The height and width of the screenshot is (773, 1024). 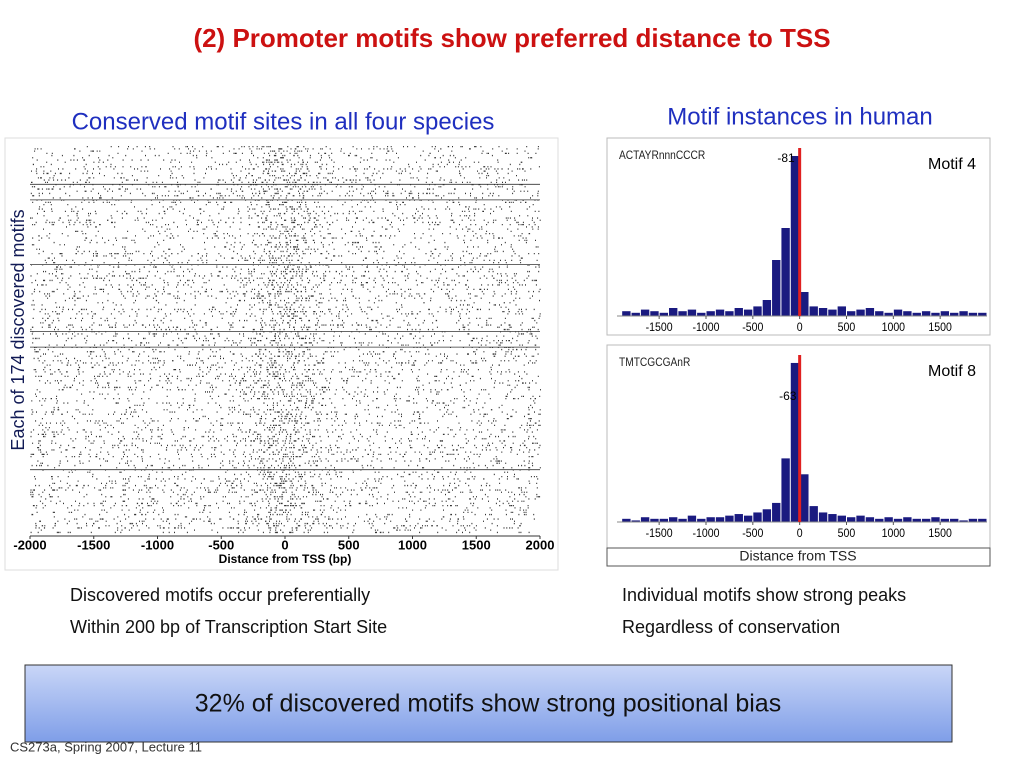 I want to click on motif-label: Motif 4, so click(x=952, y=164).